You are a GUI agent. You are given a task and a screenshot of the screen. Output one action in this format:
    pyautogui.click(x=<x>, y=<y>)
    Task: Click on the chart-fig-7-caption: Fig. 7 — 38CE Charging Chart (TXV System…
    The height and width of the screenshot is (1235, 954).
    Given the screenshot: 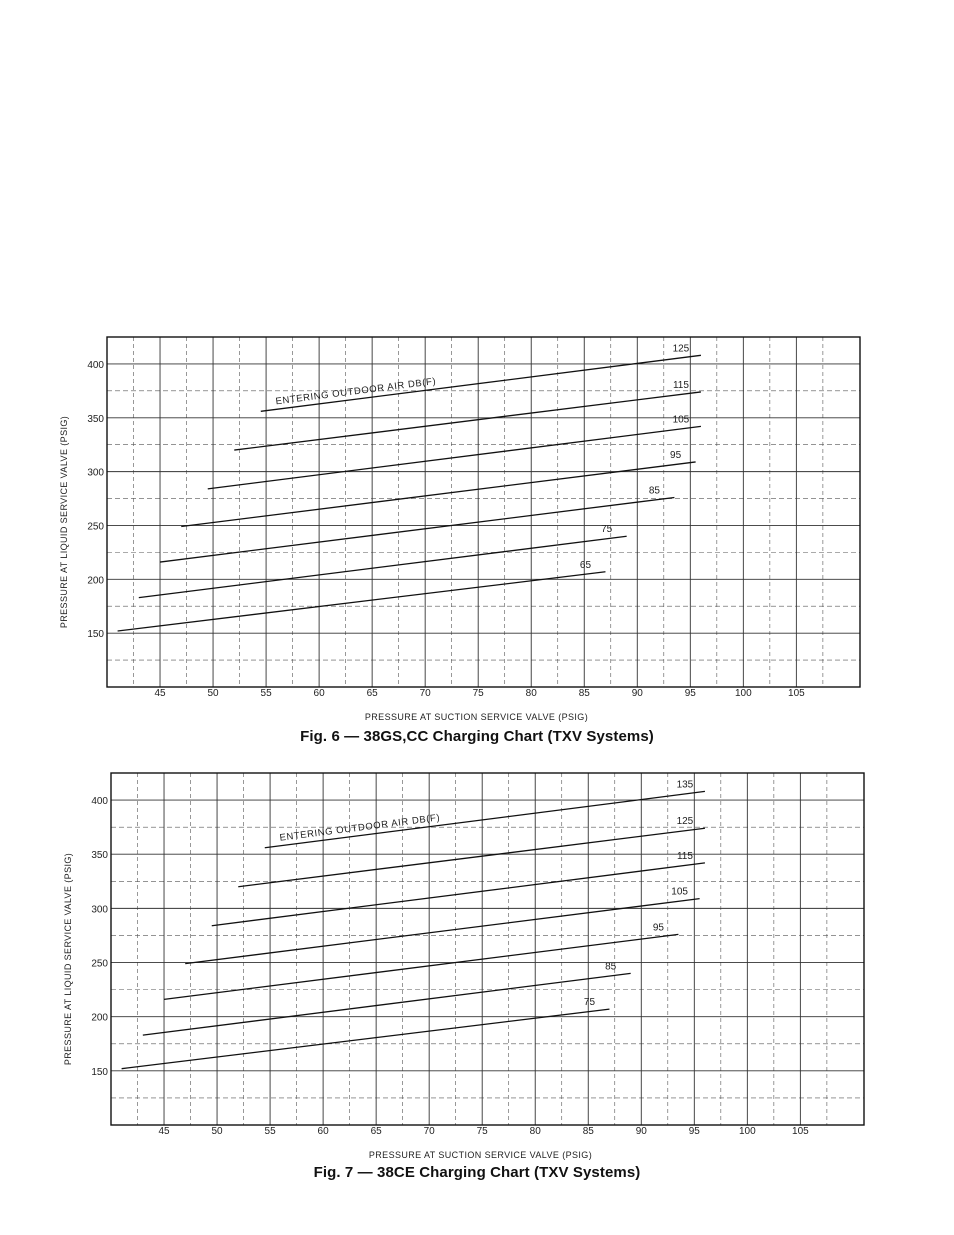 What is the action you would take?
    pyautogui.click(x=477, y=1172)
    